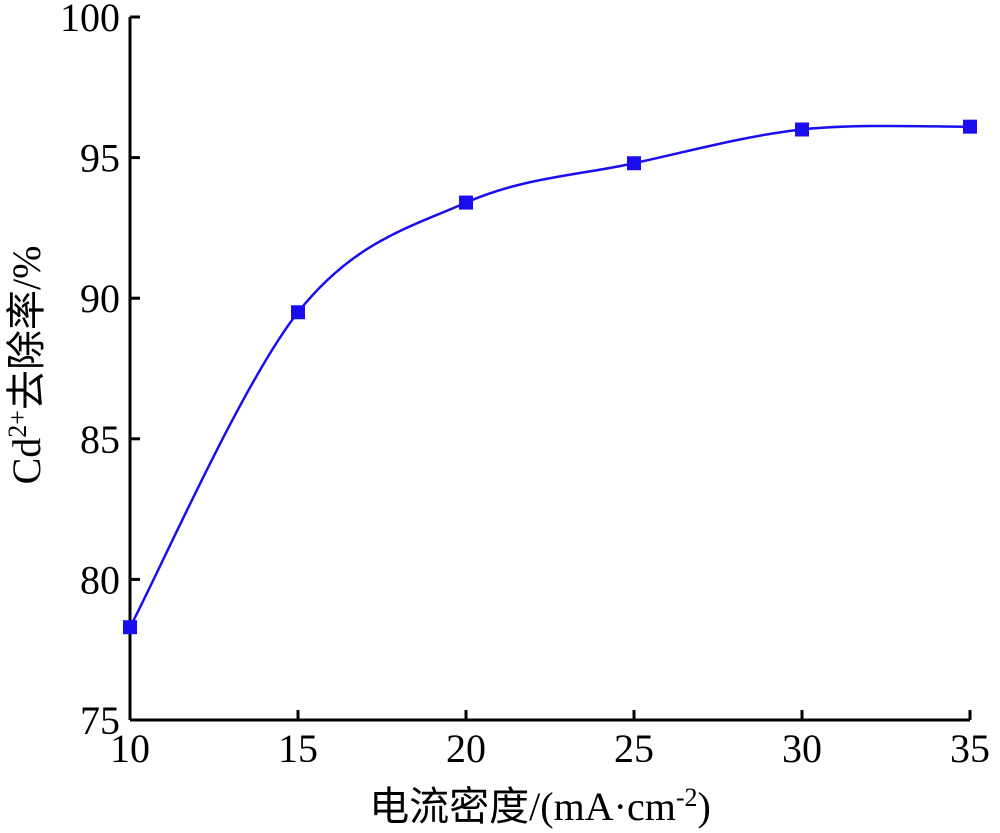  What do you see at coordinates (26, 365) in the screenshot?
I see `y-axis-title: Cd2+去除率/%` at bounding box center [26, 365].